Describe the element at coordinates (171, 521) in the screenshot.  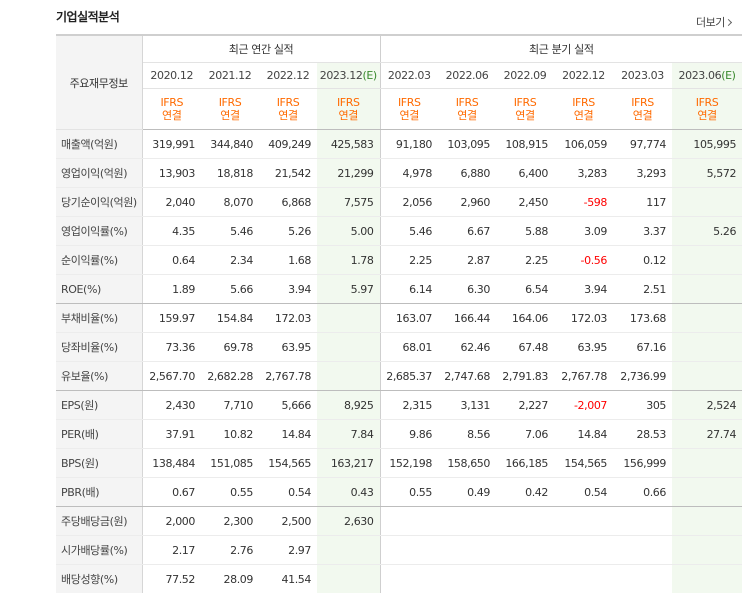
I see `table-cell: 2,000` at that location.